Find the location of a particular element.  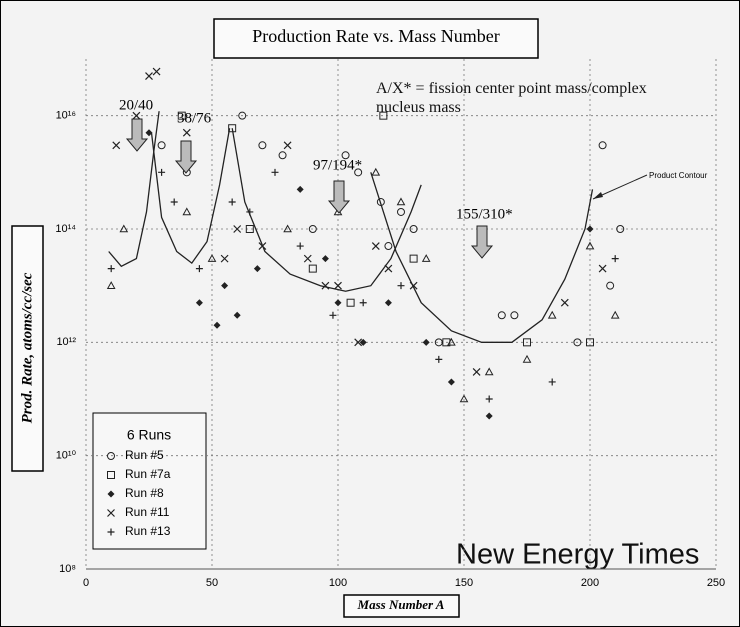

x-label-box is located at coordinates (401, 606).